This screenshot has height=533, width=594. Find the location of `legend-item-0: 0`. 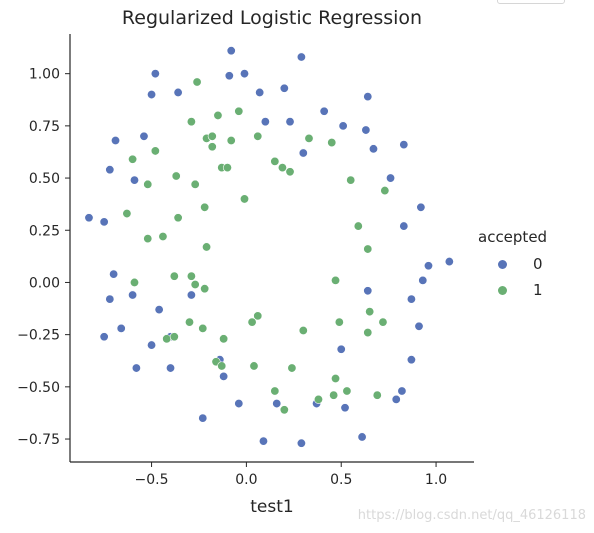

legend-item-0: 0 is located at coordinates (512, 264).